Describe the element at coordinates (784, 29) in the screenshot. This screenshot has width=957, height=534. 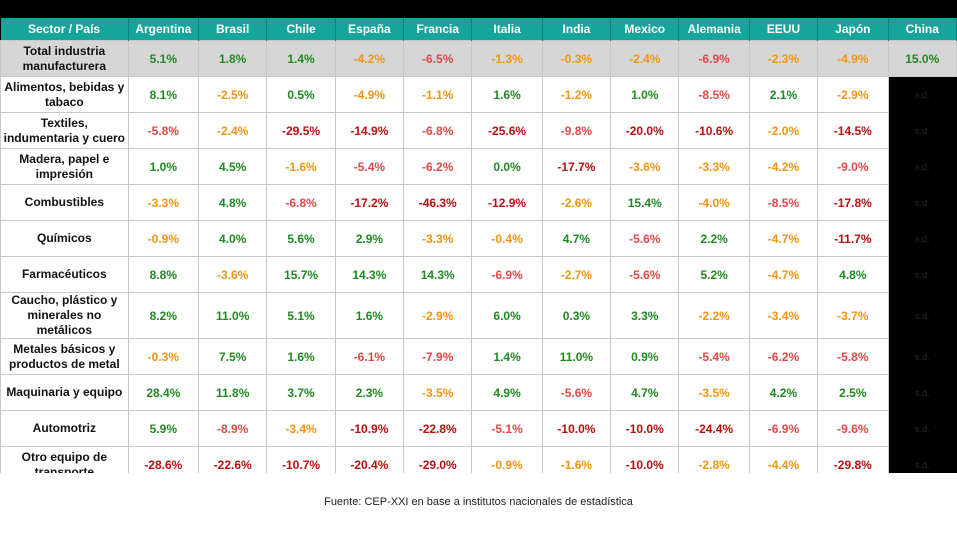
I see `header-country: EEUU` at that location.